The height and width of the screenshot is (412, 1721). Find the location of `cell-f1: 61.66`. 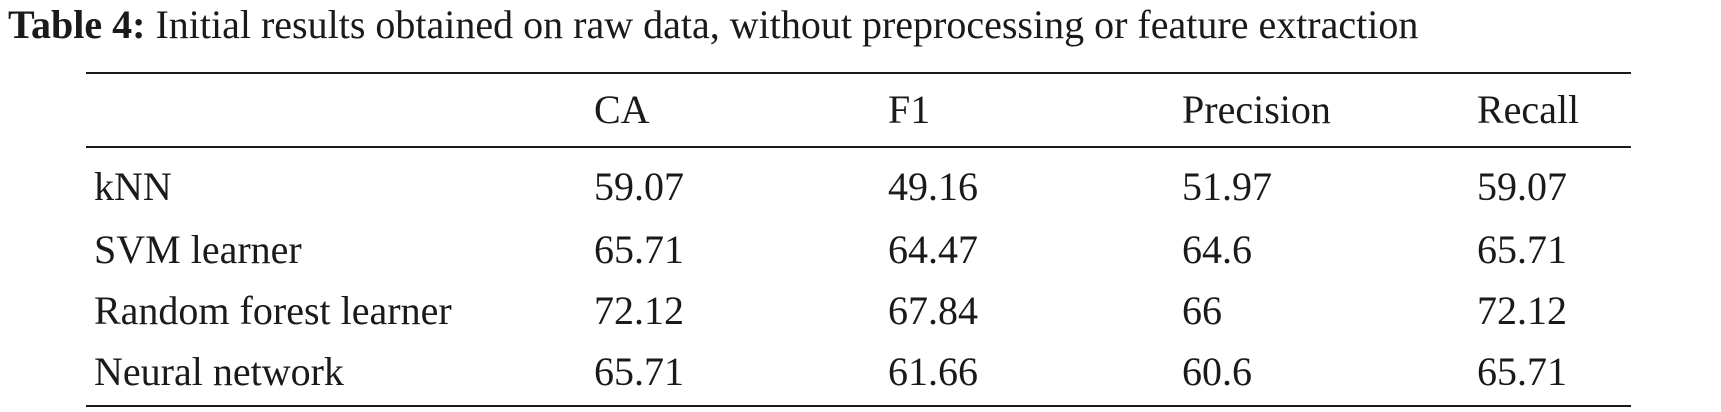

cell-f1: 61.66 is located at coordinates (933, 371).